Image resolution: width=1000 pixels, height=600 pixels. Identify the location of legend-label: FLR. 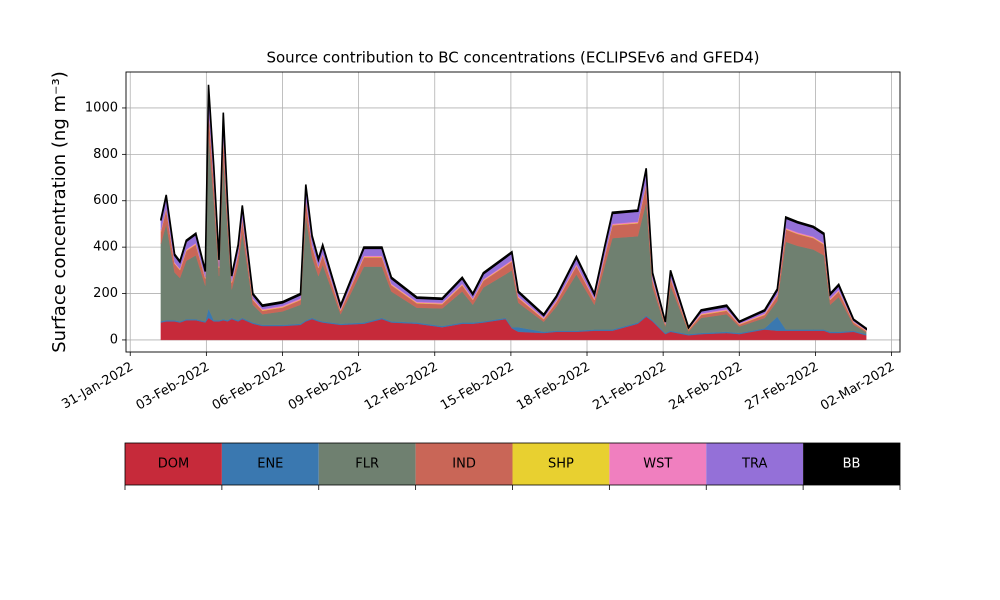
(367, 464).